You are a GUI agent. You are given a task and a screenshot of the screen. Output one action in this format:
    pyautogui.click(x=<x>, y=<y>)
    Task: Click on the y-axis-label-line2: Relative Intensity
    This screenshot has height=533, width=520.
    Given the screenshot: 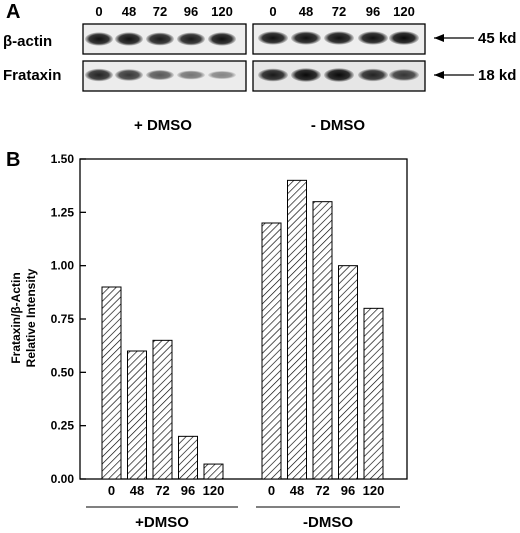 What is the action you would take?
    pyautogui.click(x=31, y=317)
    